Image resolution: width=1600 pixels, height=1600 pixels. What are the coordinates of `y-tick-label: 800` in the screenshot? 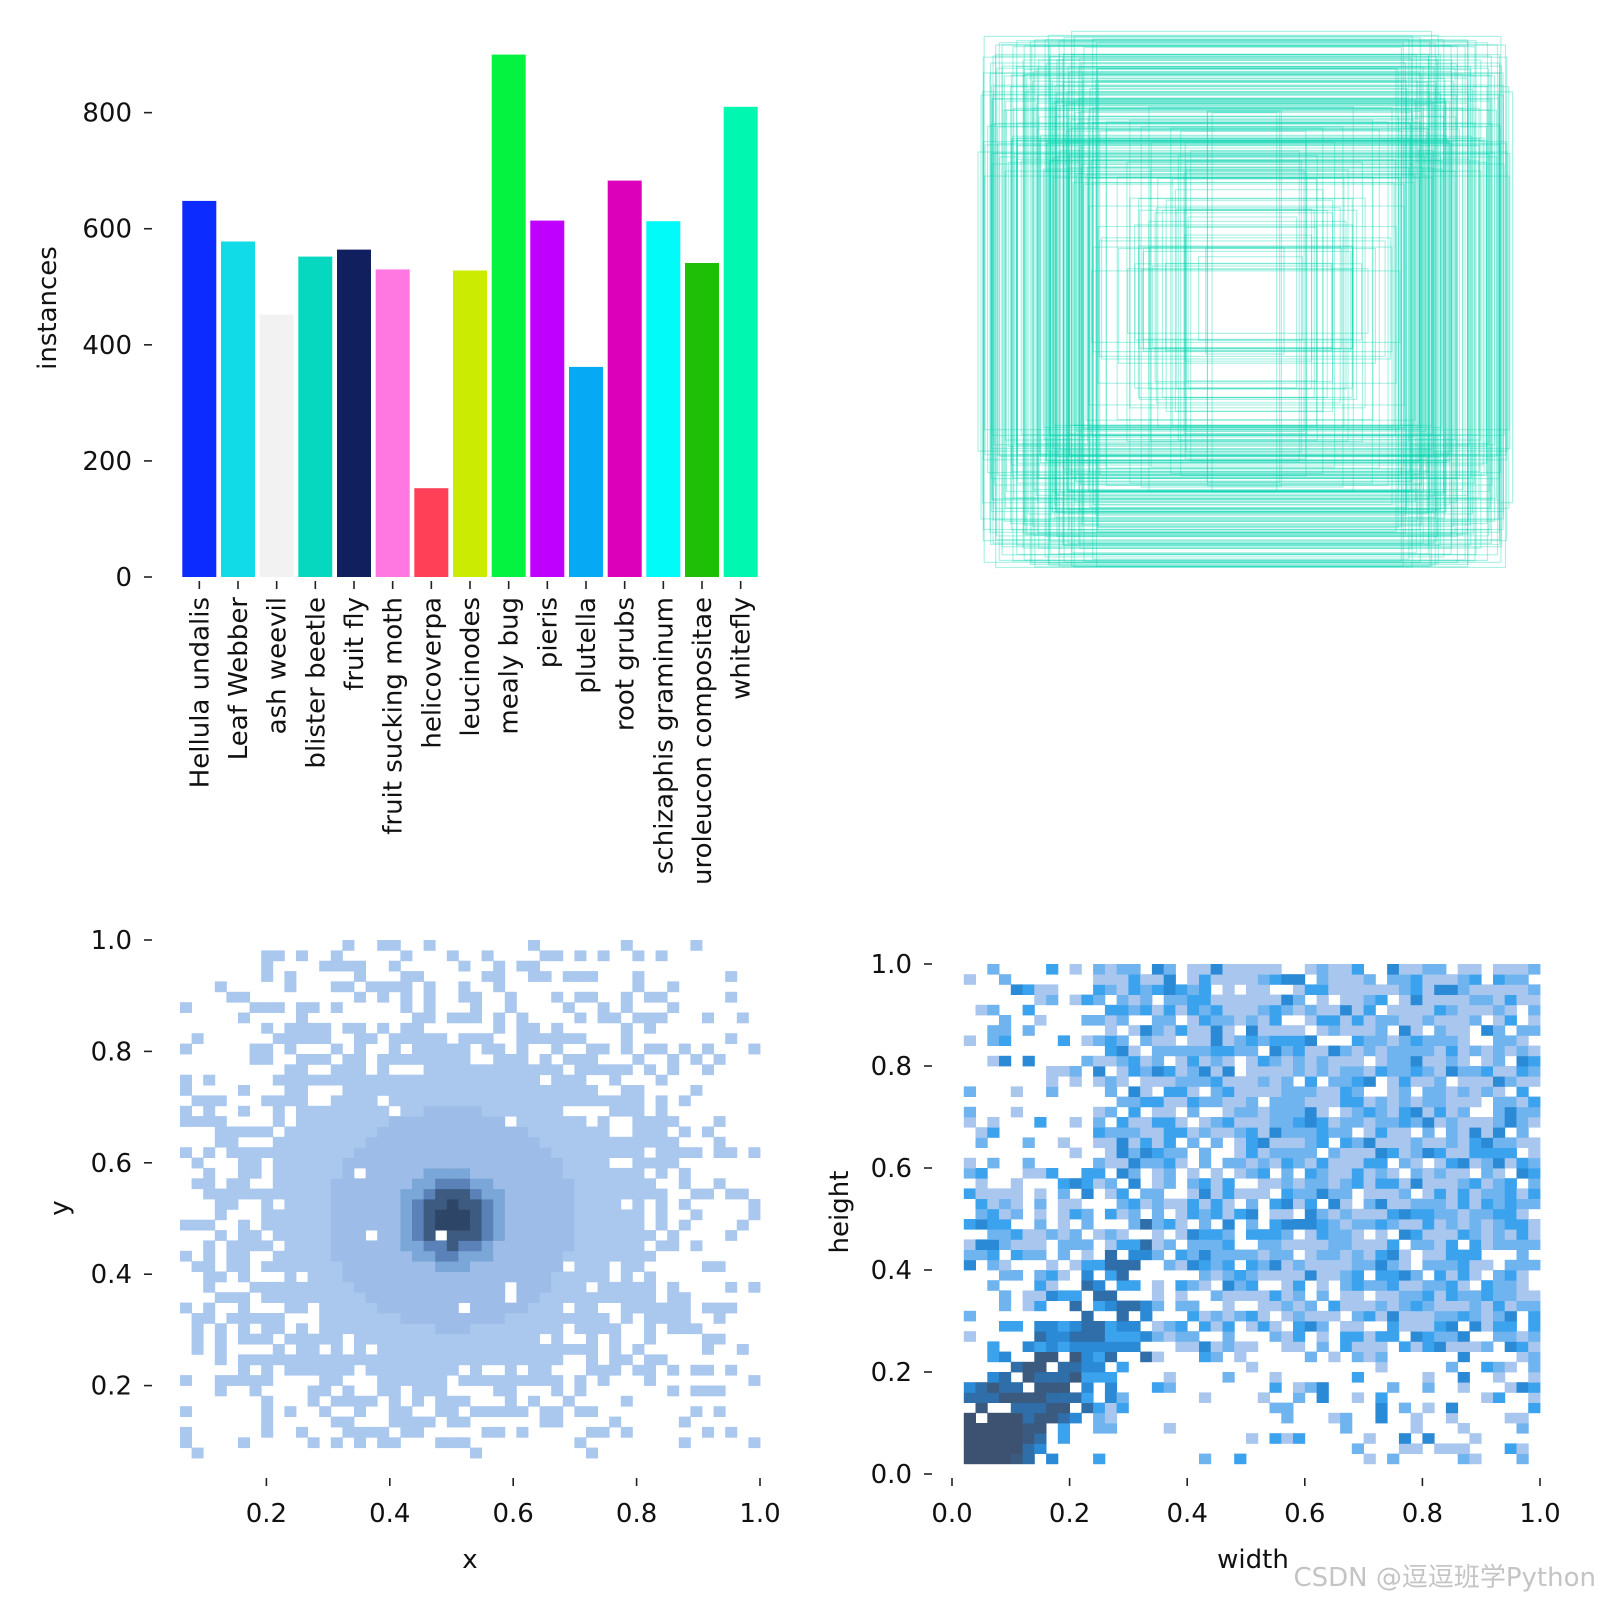 It's located at (107, 114).